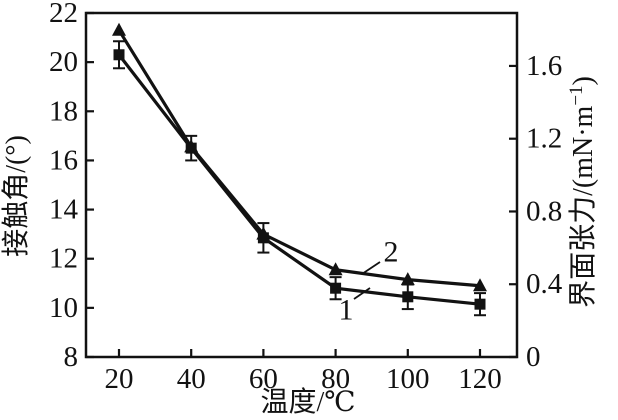 This screenshot has width=618, height=420. Describe the element at coordinates (583, 80) in the screenshot. I see `right-axis-title-close: )` at that location.